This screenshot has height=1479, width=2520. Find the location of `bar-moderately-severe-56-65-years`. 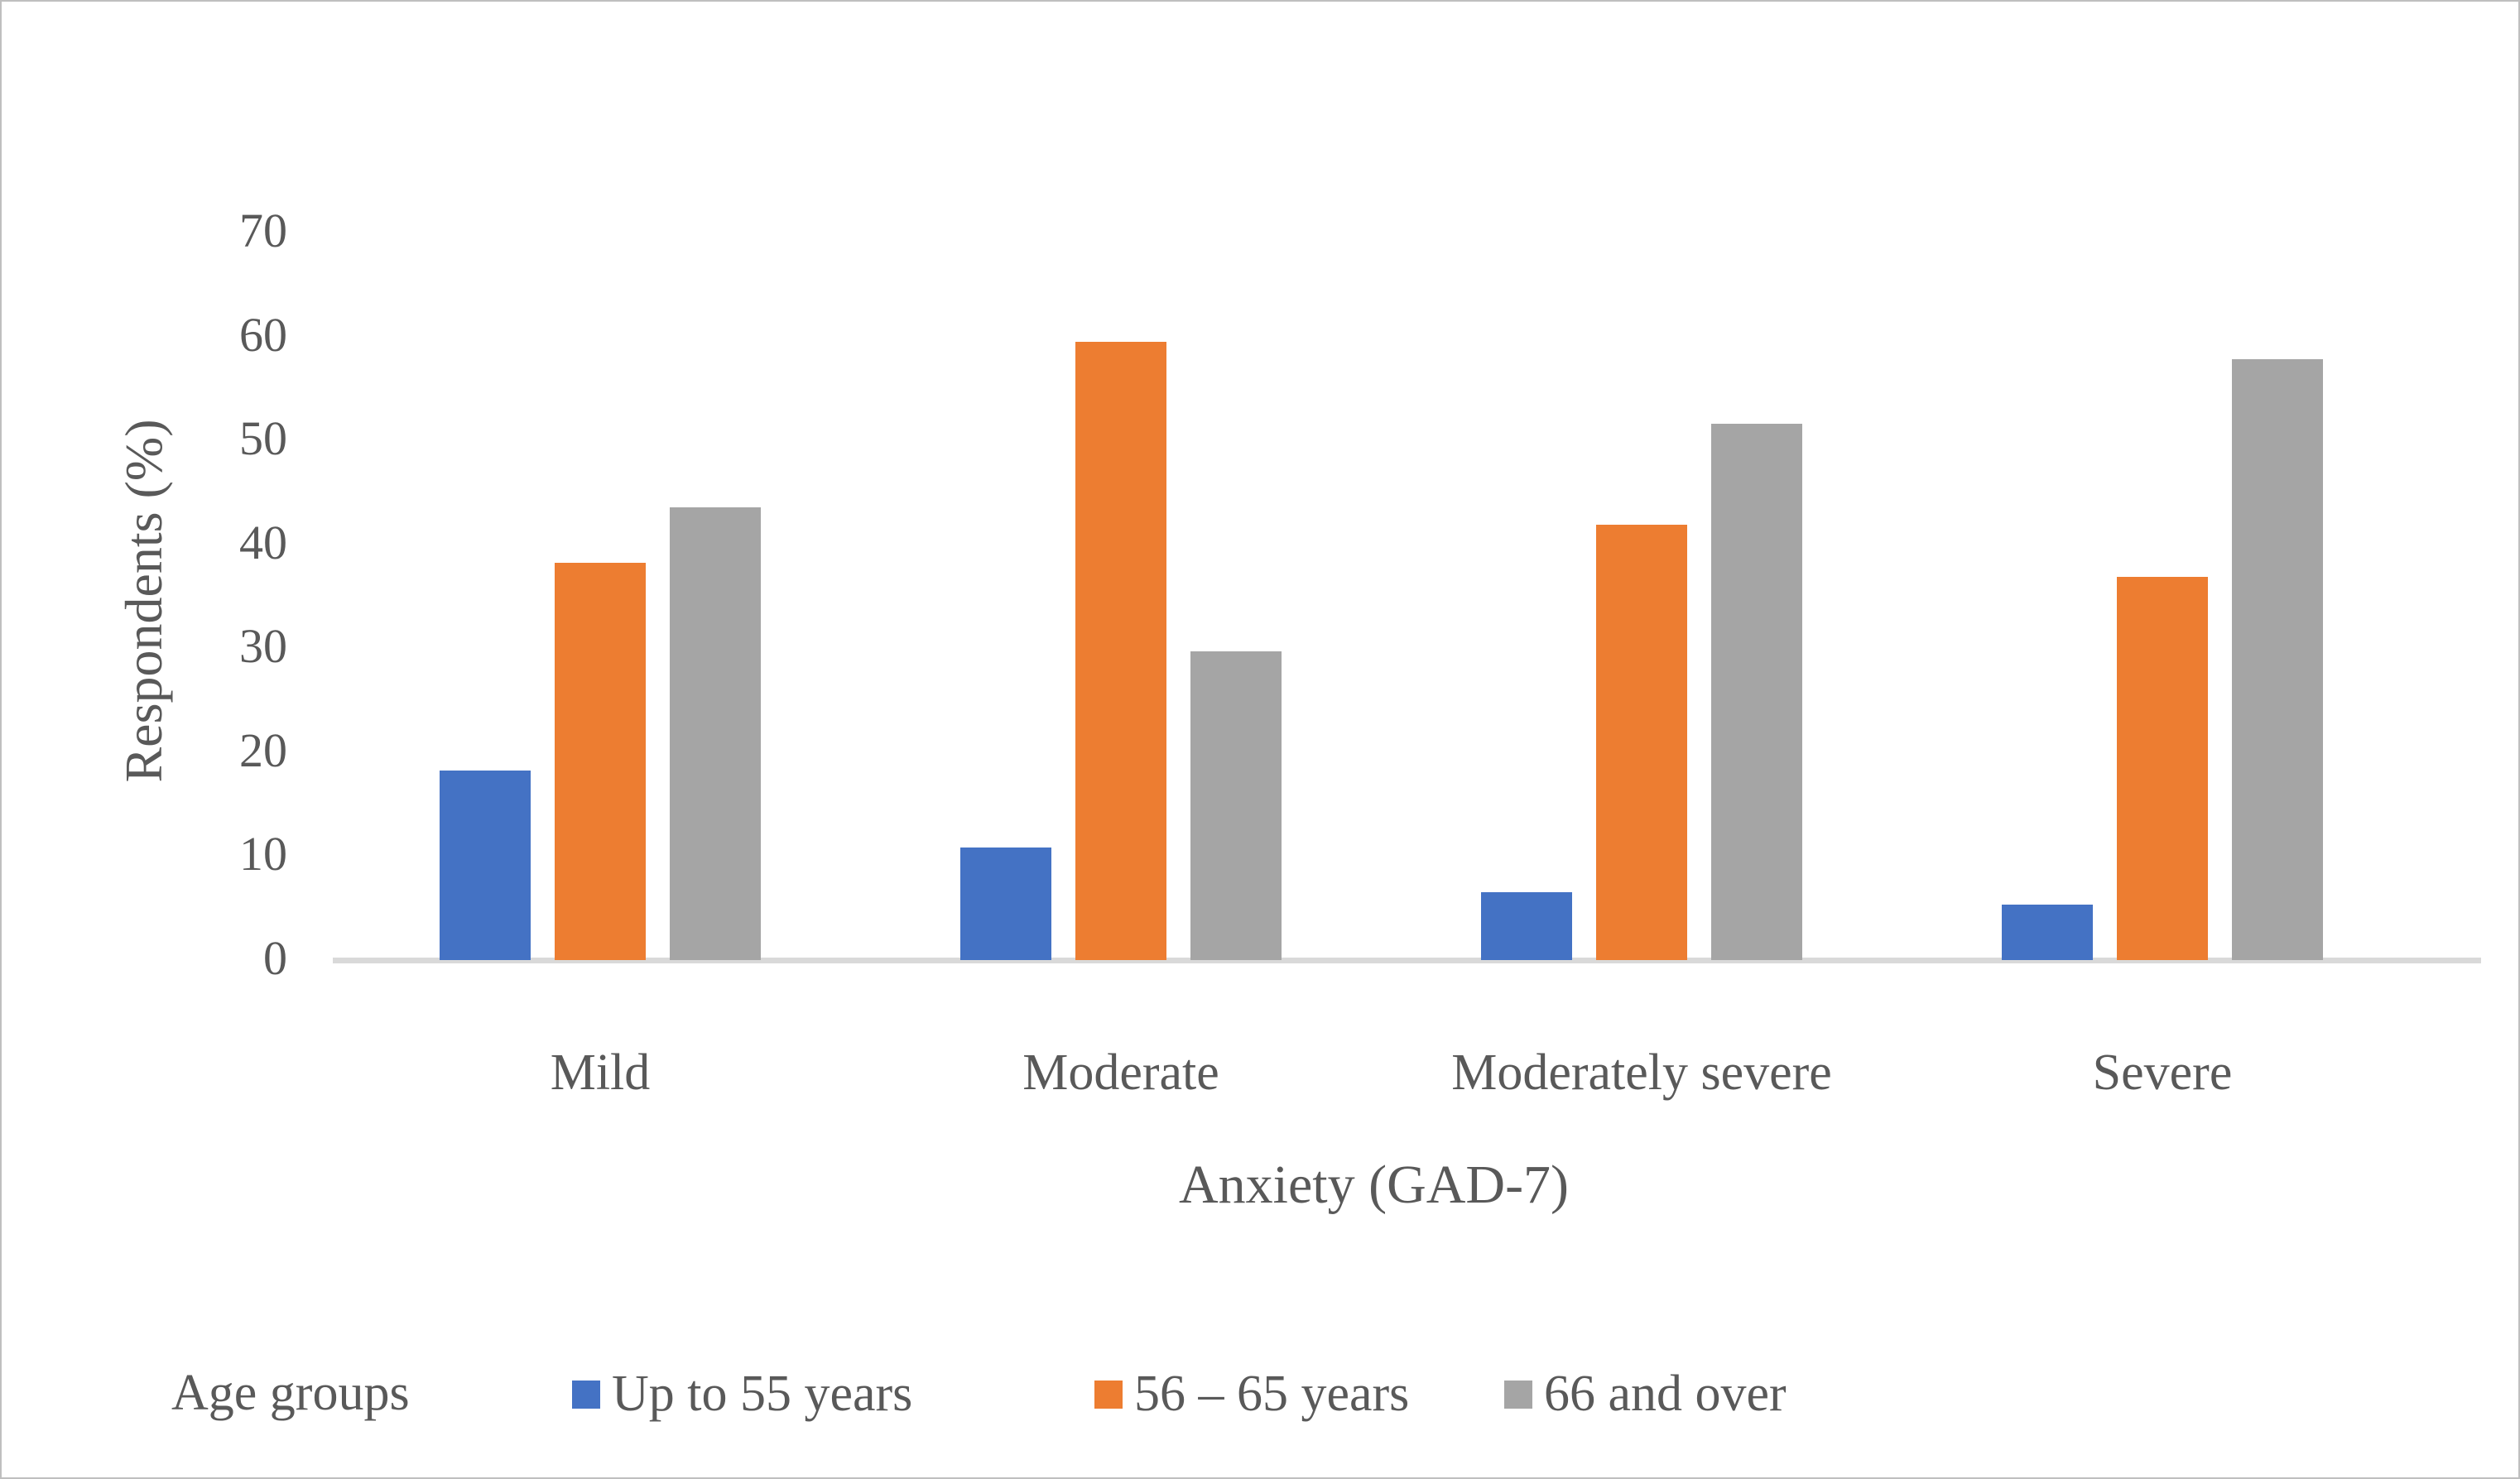

bar-moderately-severe-56-65-years is located at coordinates (1641, 742).